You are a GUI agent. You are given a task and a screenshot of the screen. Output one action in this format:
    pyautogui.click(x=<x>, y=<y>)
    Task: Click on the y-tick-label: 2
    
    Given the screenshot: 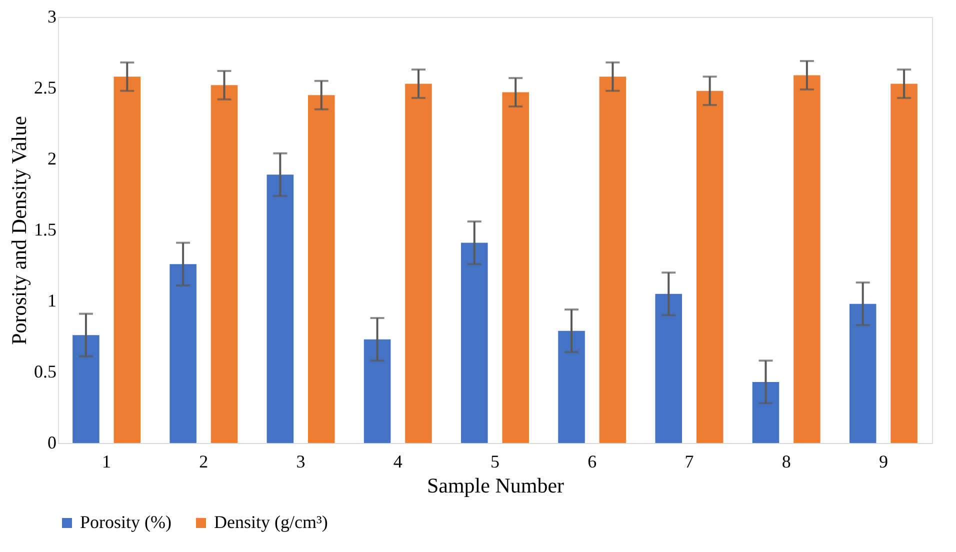 What is the action you would take?
    pyautogui.click(x=52, y=158)
    